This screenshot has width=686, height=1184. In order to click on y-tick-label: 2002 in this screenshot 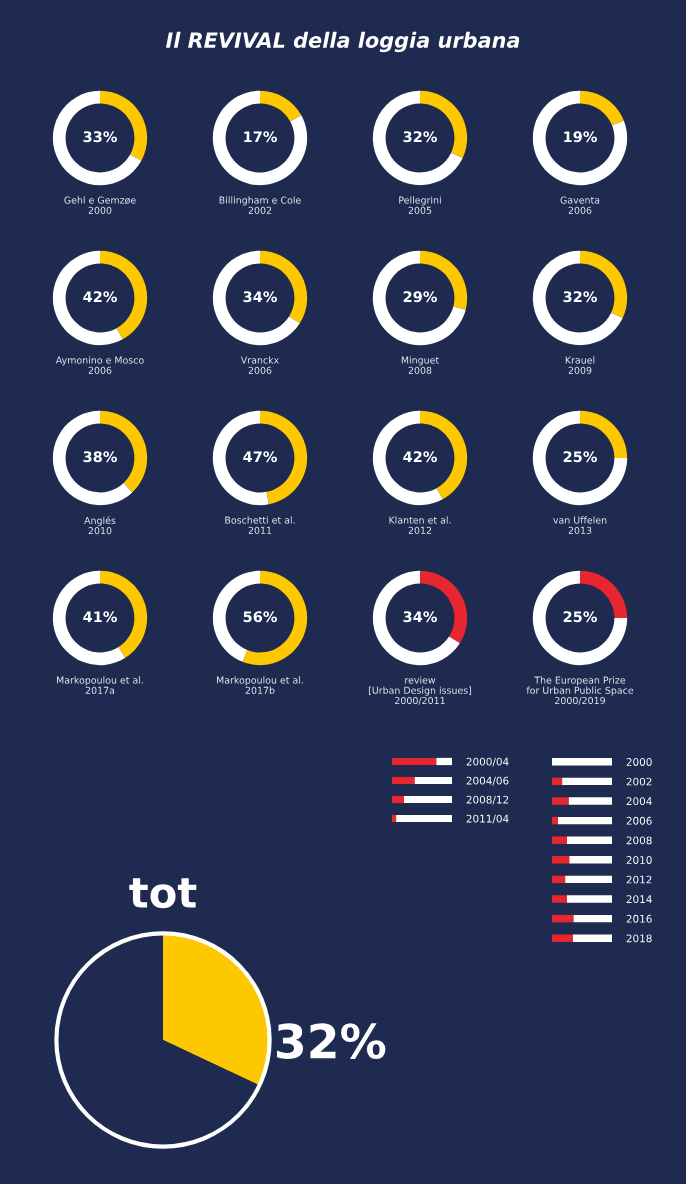, I will do `click(639, 781)`.